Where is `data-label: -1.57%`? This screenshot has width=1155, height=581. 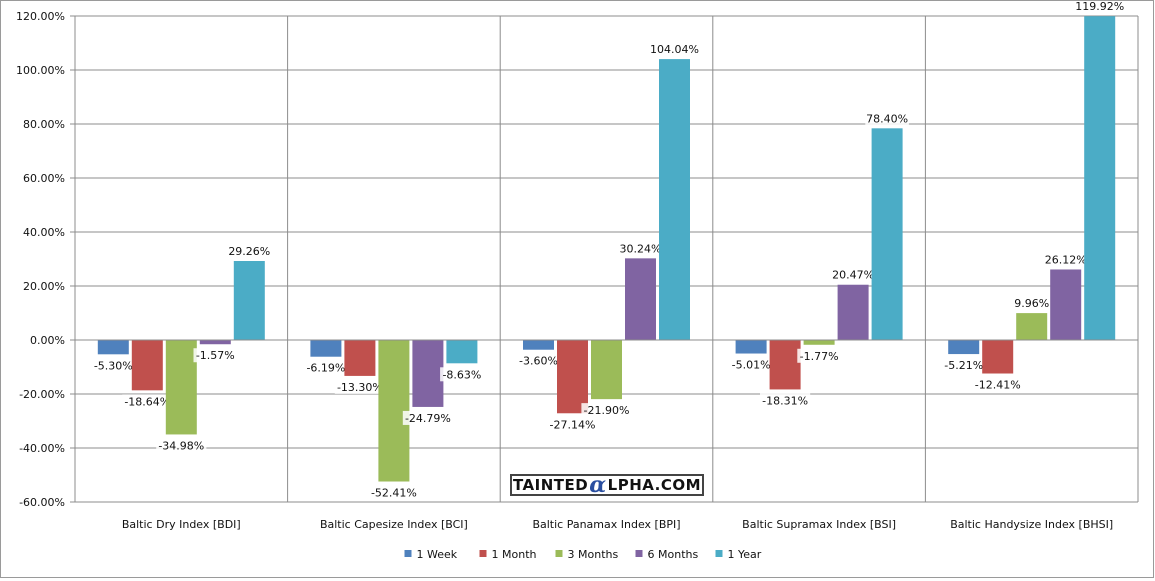 data-label: -1.57% is located at coordinates (215, 355).